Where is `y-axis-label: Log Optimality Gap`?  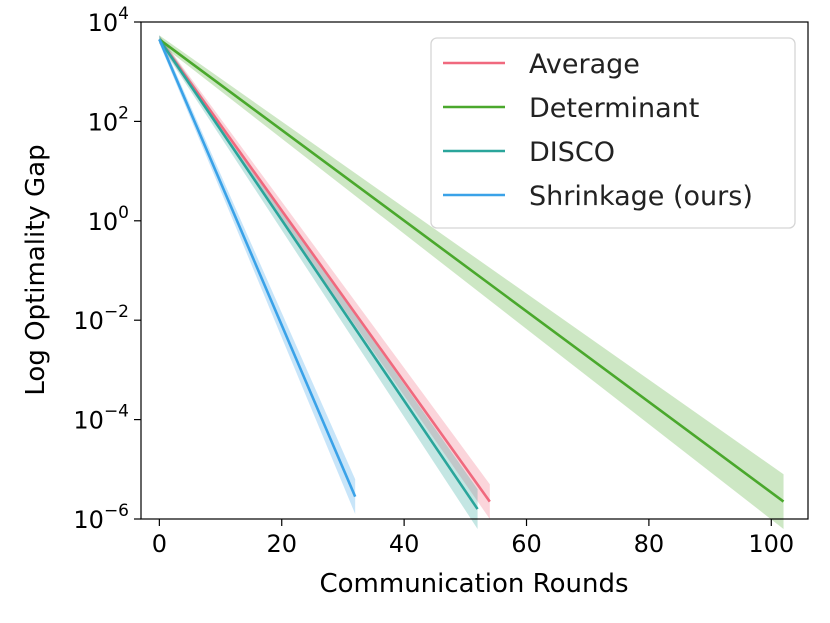 y-axis-label: Log Optimality Gap is located at coordinates (36, 269).